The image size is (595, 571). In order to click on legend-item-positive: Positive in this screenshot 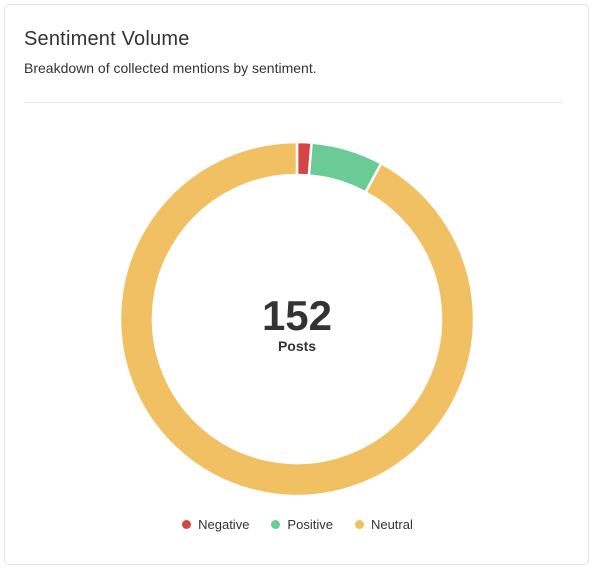, I will do `click(302, 524)`.